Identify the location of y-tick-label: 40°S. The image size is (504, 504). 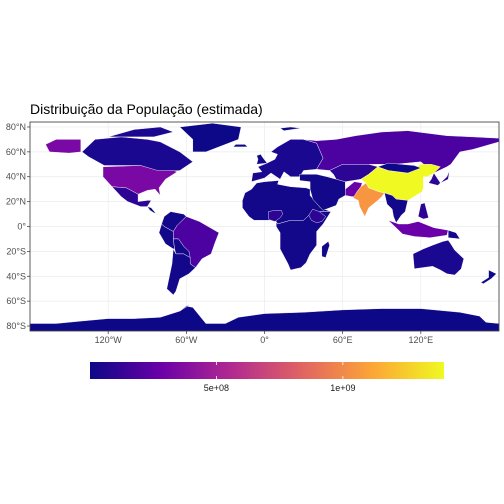
(16, 276).